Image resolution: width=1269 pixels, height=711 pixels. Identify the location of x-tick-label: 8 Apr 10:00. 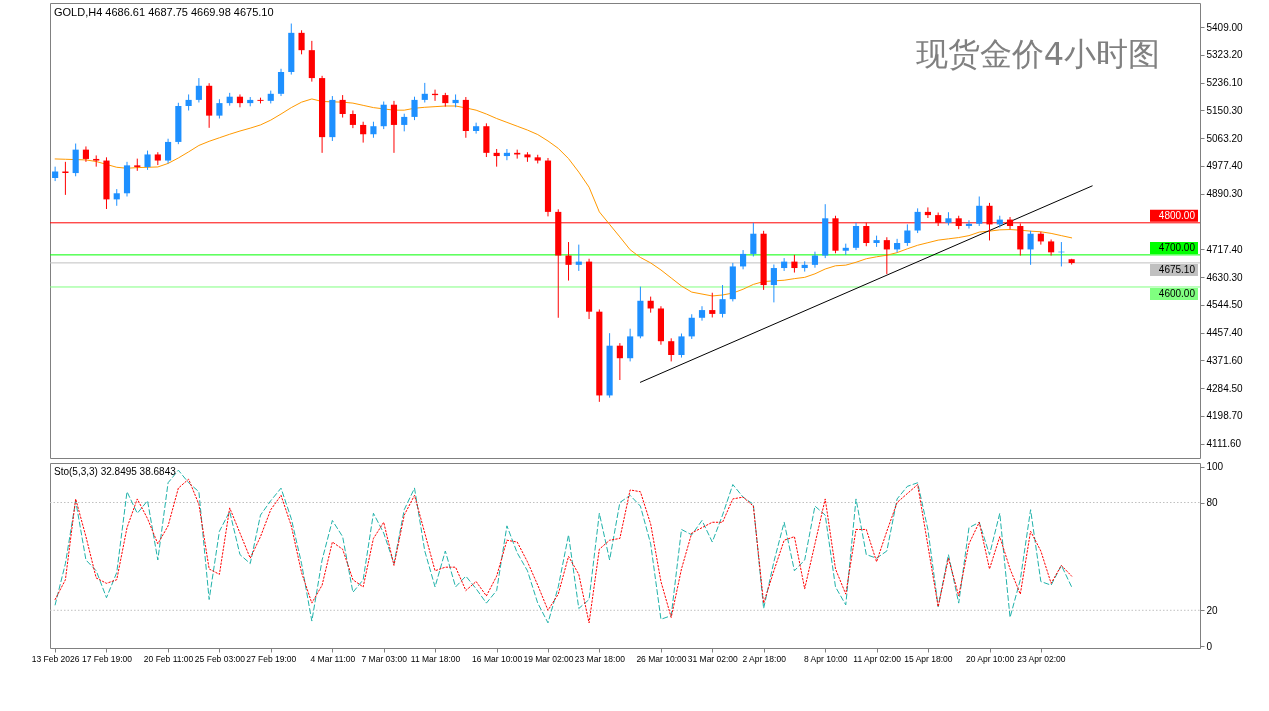
(825, 658).